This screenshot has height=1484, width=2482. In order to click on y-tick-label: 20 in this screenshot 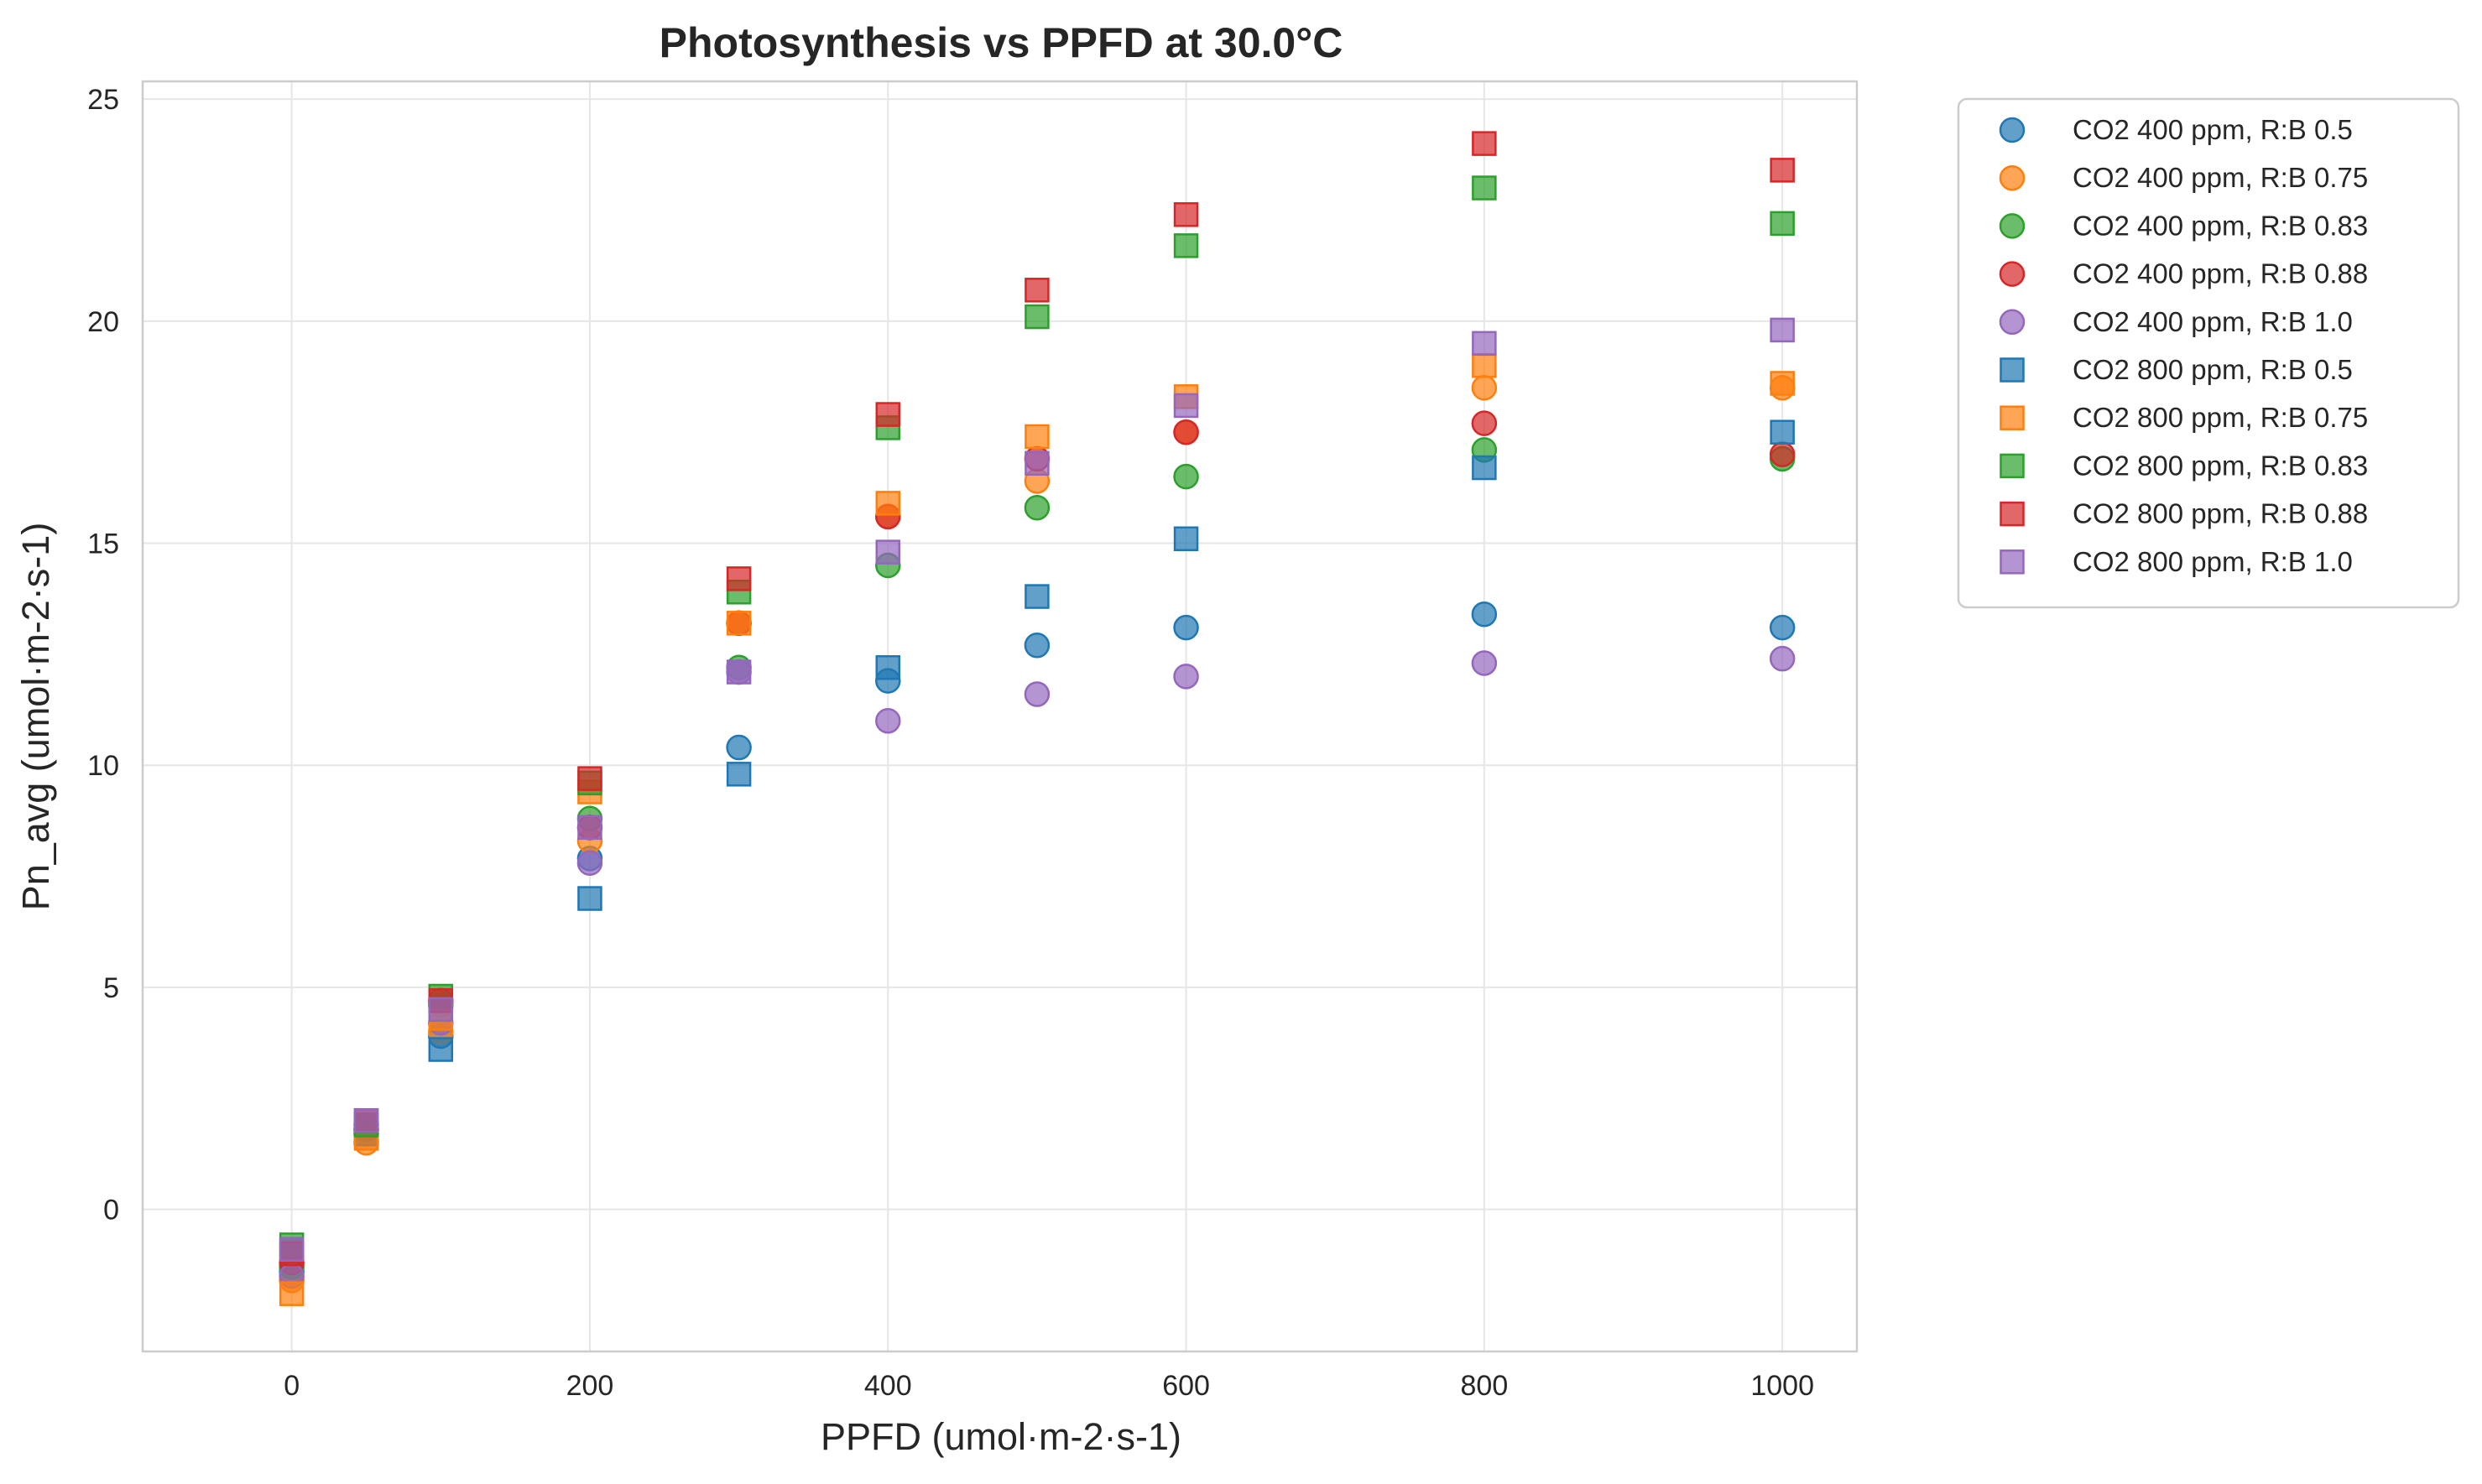, I will do `click(103, 322)`.